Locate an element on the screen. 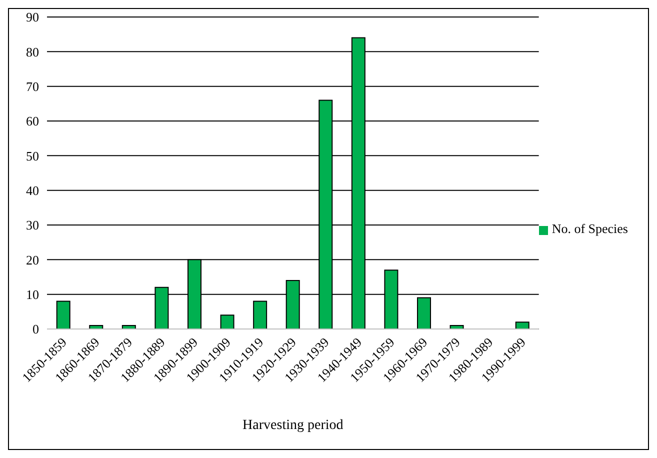 This screenshot has width=657, height=458. y-tick-label: 10 is located at coordinates (32, 294).